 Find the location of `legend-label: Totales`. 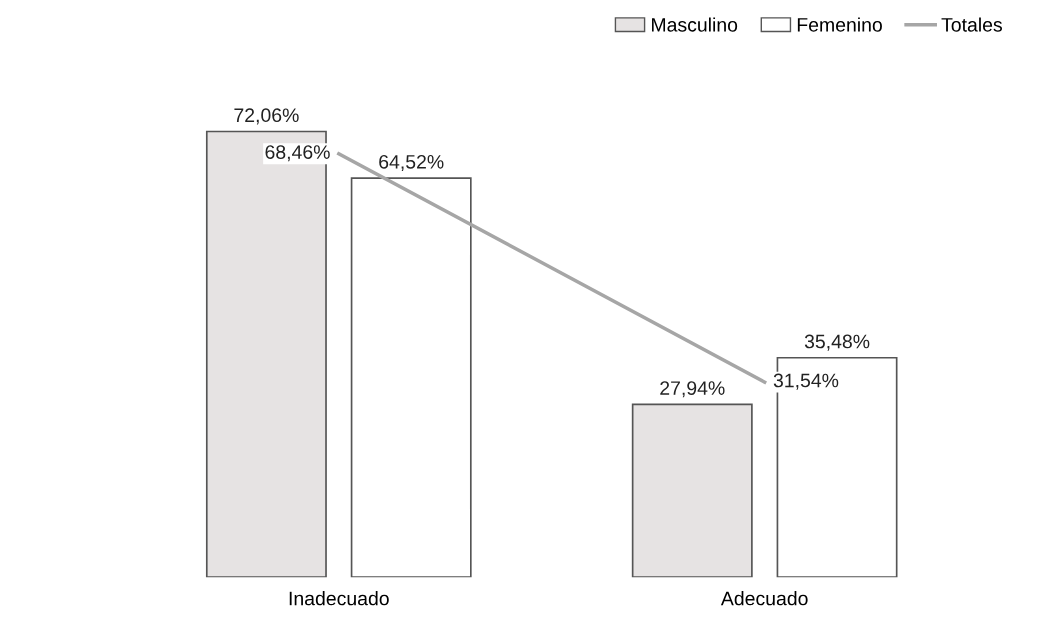

legend-label: Totales is located at coordinates (971, 24).